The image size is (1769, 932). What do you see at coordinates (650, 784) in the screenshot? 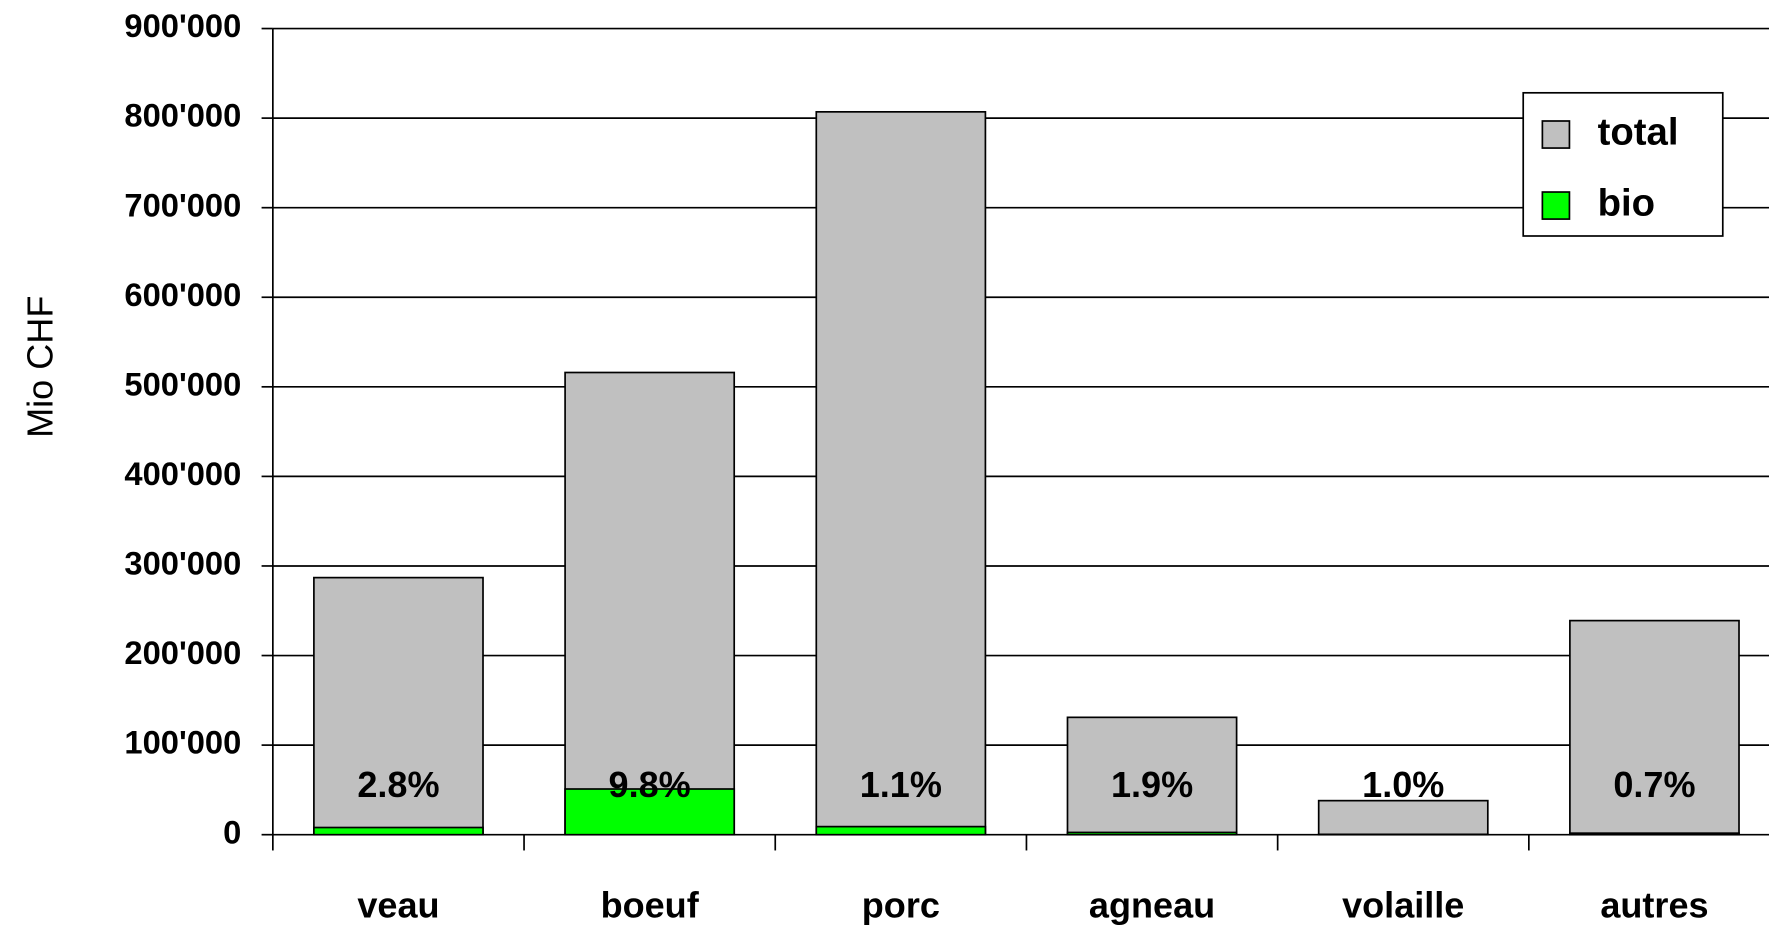
I see `annotation: 9.8%` at bounding box center [650, 784].